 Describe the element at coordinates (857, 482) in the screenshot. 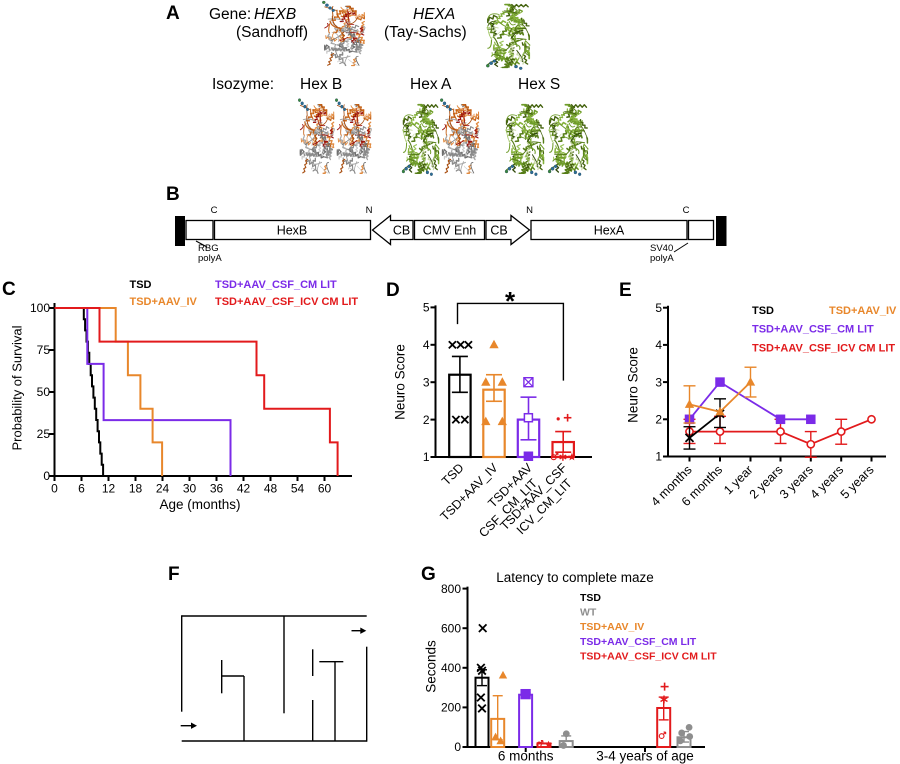

I see `svg-text: 5 years` at that location.